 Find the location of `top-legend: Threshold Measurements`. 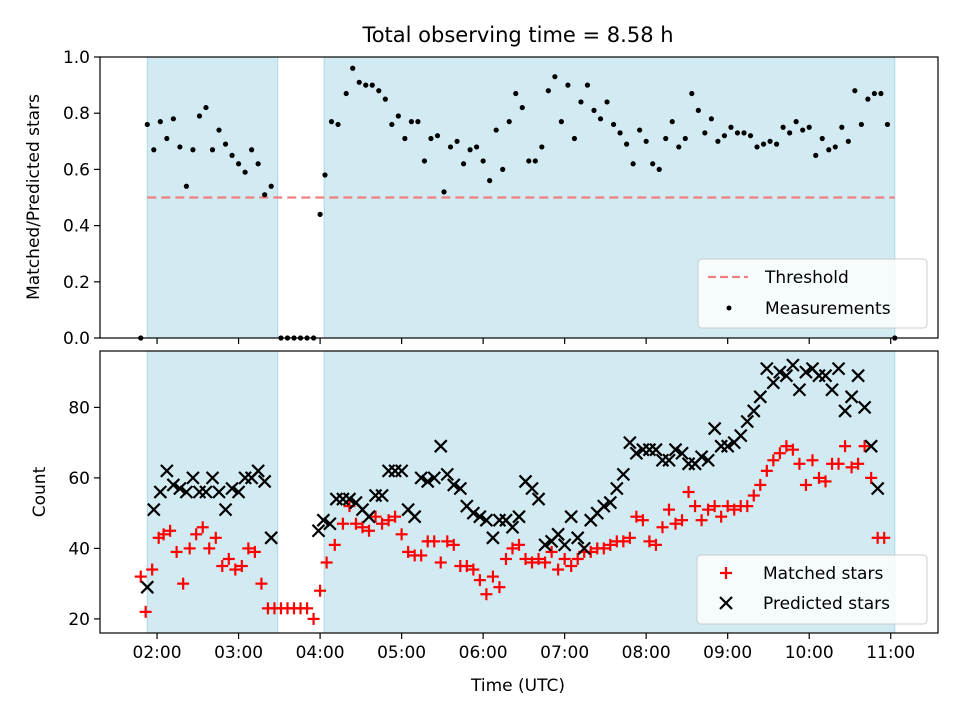

top-legend: Threshold Measurements is located at coordinates (812, 293).